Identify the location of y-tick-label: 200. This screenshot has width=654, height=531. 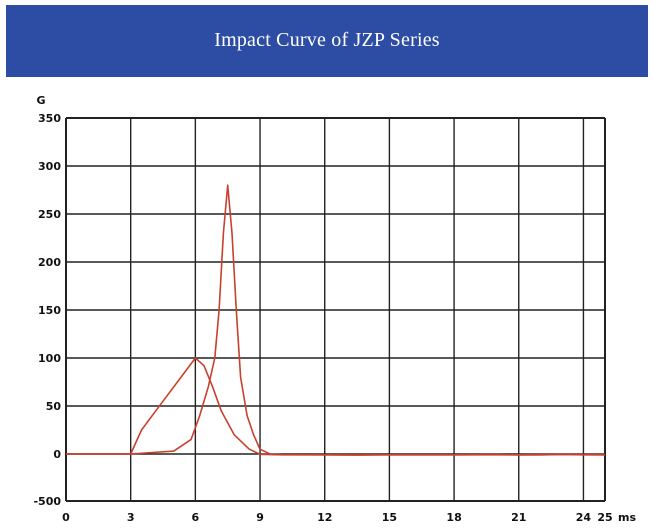
(49, 262).